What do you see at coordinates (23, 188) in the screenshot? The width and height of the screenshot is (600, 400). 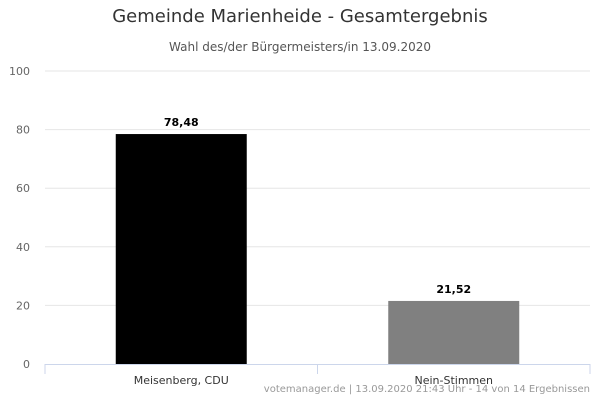 I see `y-tick-label: 60` at bounding box center [23, 188].